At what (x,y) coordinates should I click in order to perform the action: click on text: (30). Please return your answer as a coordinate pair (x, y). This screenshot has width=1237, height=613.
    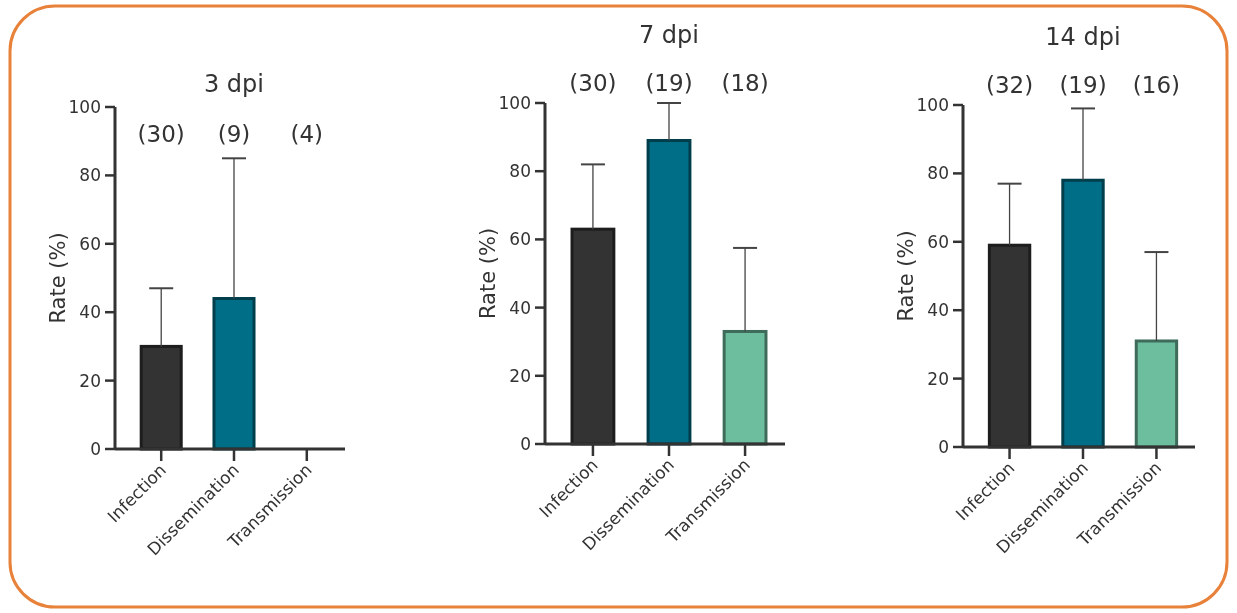
    Looking at the image, I should click on (593, 83).